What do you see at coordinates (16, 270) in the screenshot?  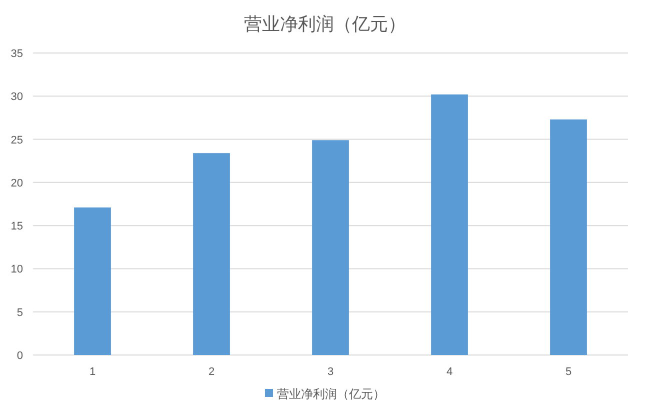 I see `y-tick-label: 10` at bounding box center [16, 270].